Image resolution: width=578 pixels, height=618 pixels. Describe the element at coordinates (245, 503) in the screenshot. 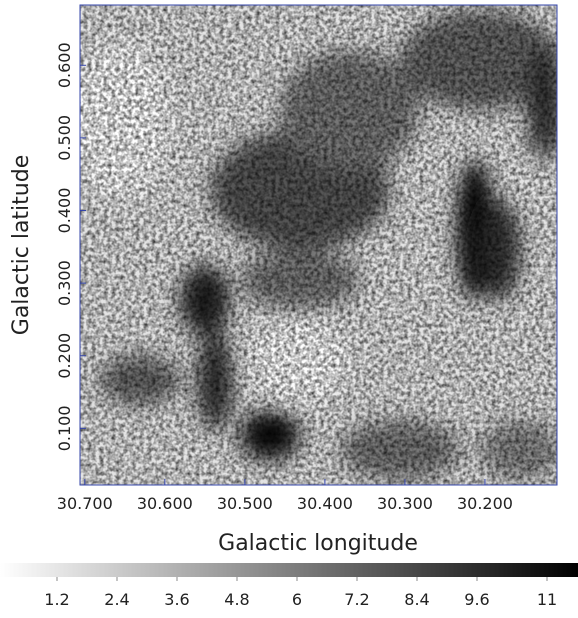

I see `x-tick-label: 30.500` at that location.